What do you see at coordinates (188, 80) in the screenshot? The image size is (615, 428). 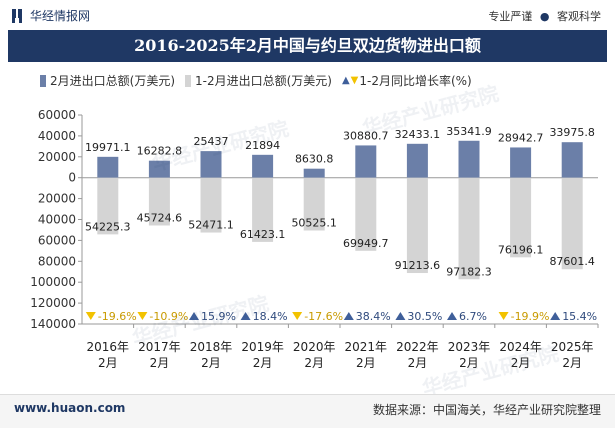 I see `legend-swatch-janfeb` at bounding box center [188, 80].